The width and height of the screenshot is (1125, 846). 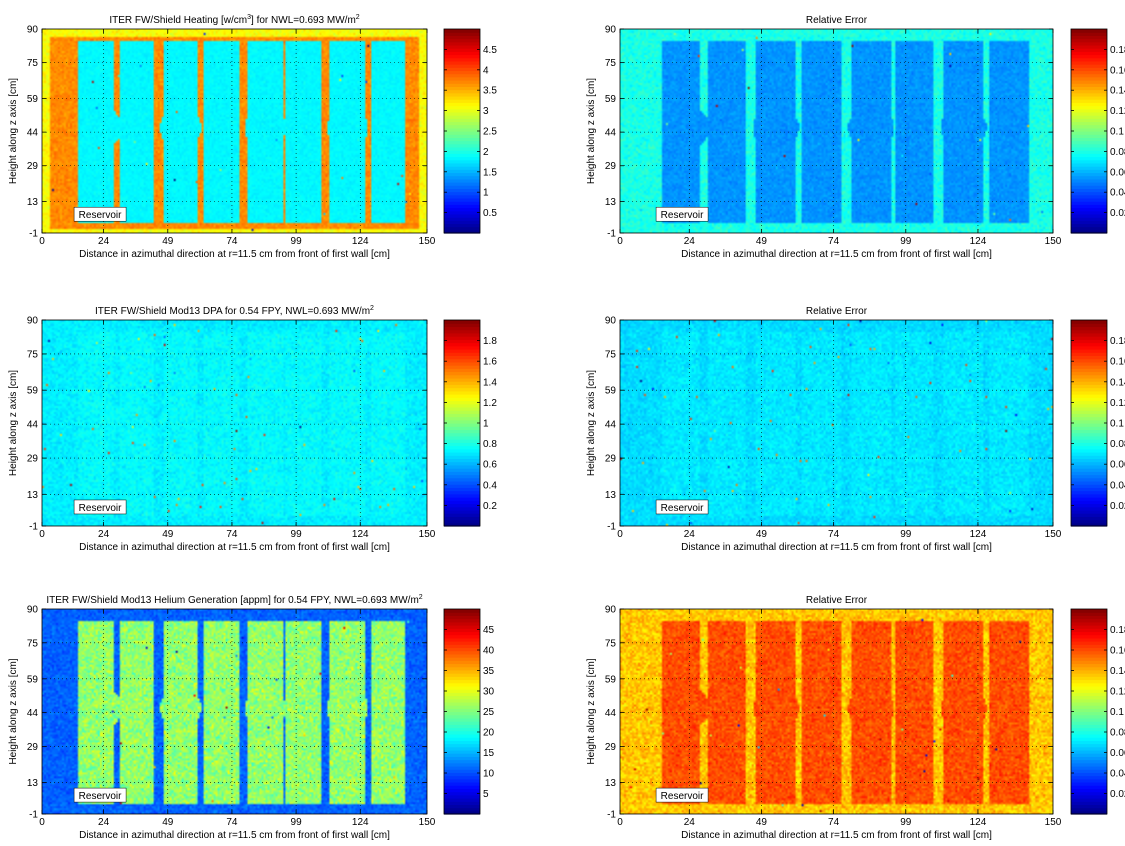 What do you see at coordinates (427, 822) in the screenshot?
I see `x-tick-label: 150` at bounding box center [427, 822].